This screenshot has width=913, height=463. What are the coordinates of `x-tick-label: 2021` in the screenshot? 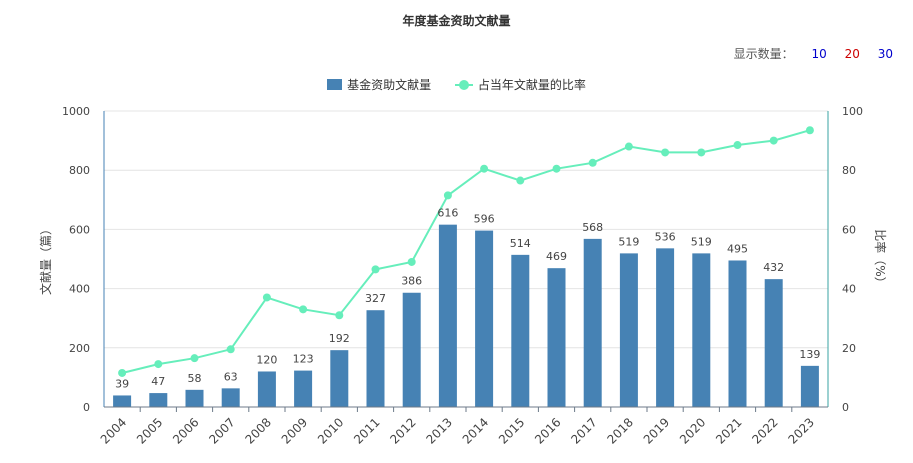 It's located at (728, 430).